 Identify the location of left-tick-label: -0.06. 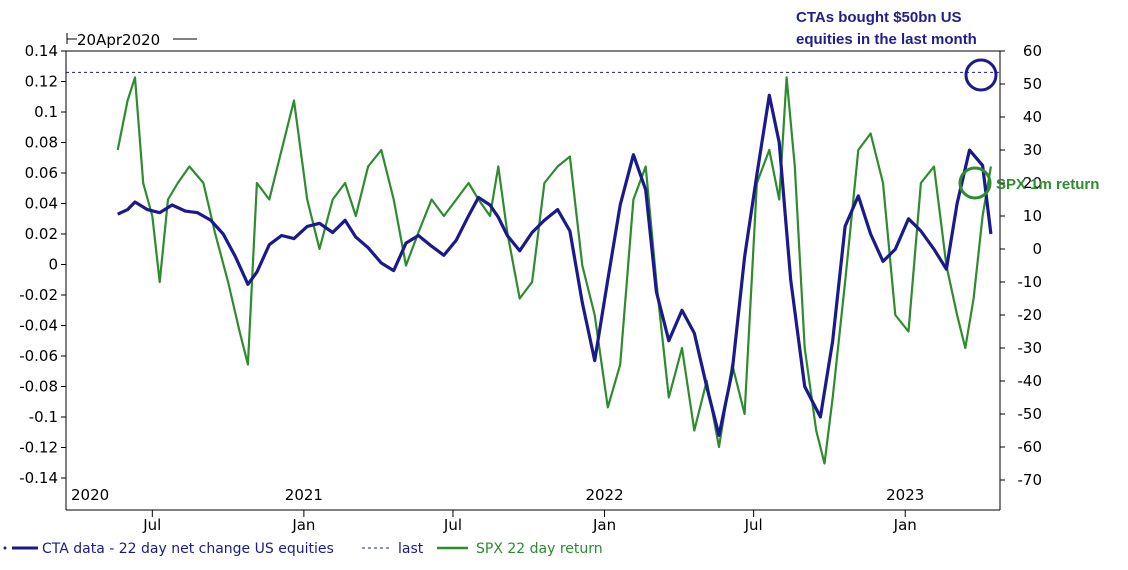
(38, 356).